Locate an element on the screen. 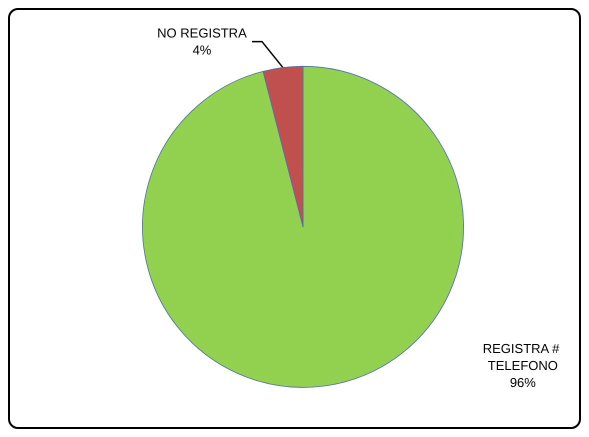 The image size is (589, 437). data-label: 96% is located at coordinates (523, 382).